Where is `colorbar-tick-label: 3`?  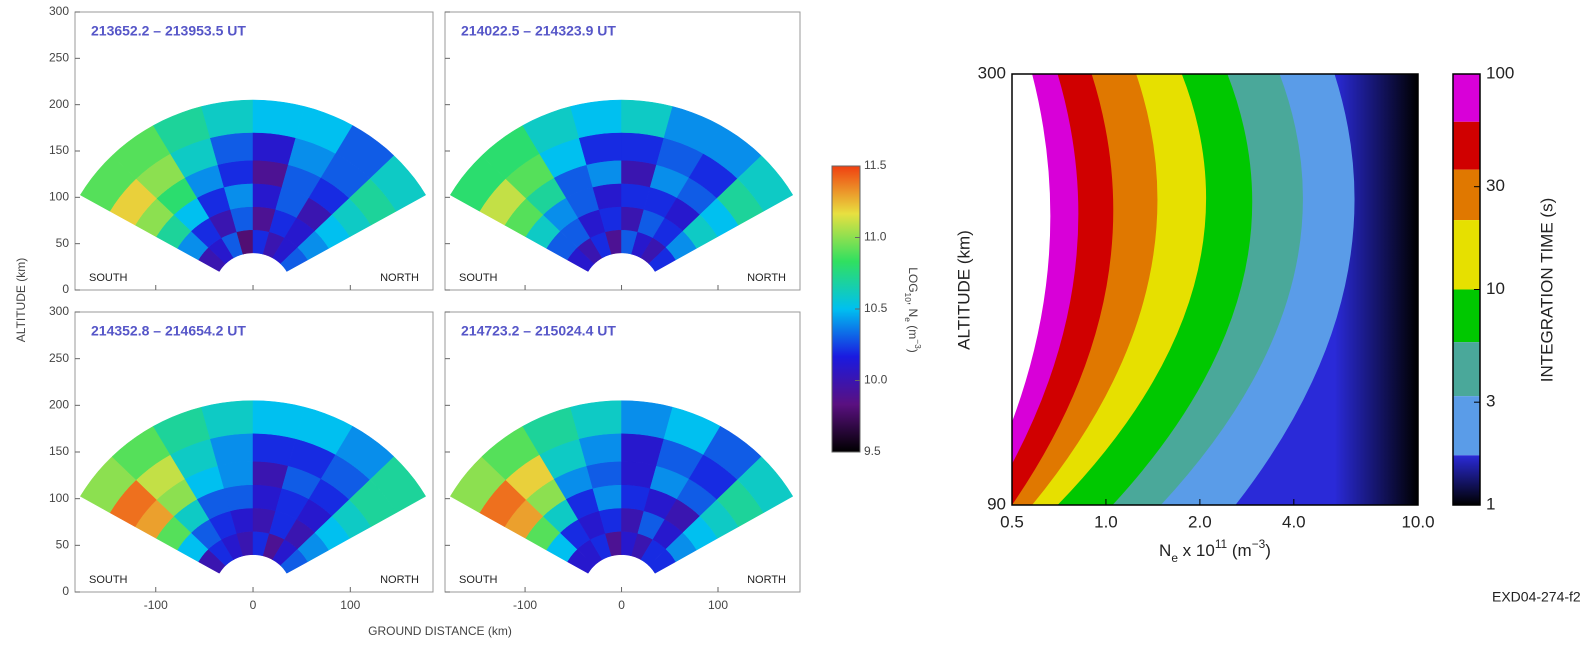
colorbar-tick-label: 3 is located at coordinates (1490, 401).